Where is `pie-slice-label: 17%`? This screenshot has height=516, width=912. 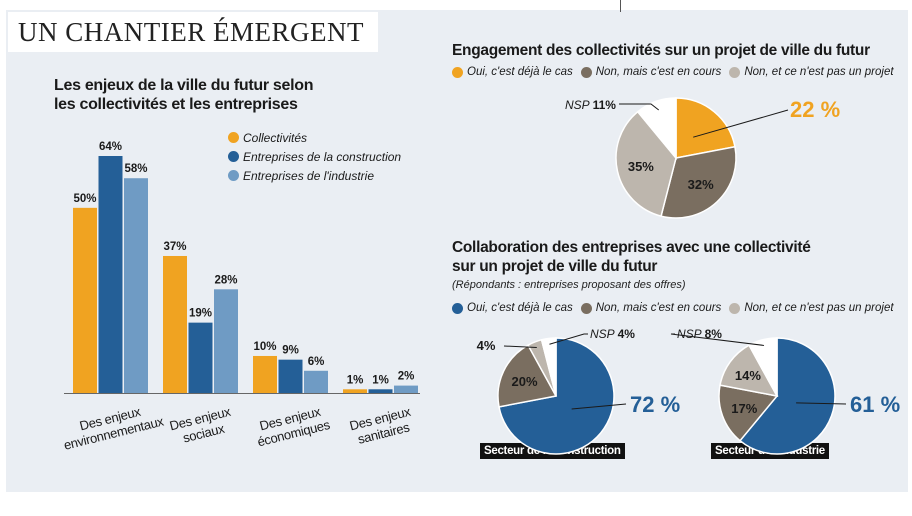
pie-slice-label: 17% is located at coordinates (744, 408).